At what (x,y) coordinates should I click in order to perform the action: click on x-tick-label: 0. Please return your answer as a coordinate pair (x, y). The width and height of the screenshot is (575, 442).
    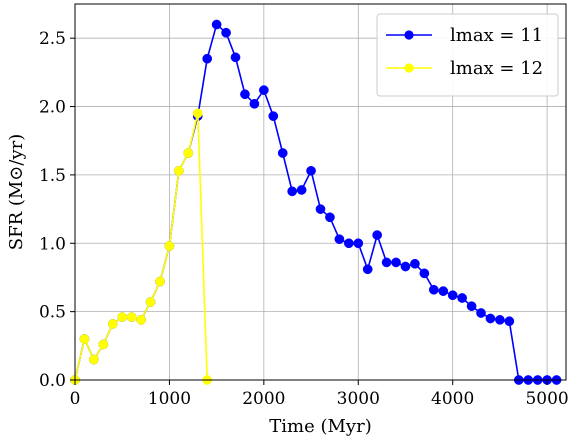
    Looking at the image, I should click on (75, 399).